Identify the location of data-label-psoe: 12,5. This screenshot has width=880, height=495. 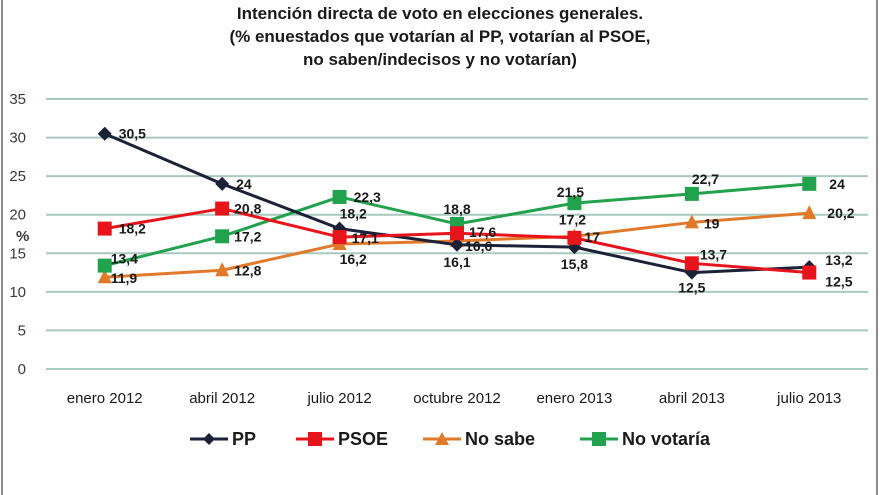
(838, 282).